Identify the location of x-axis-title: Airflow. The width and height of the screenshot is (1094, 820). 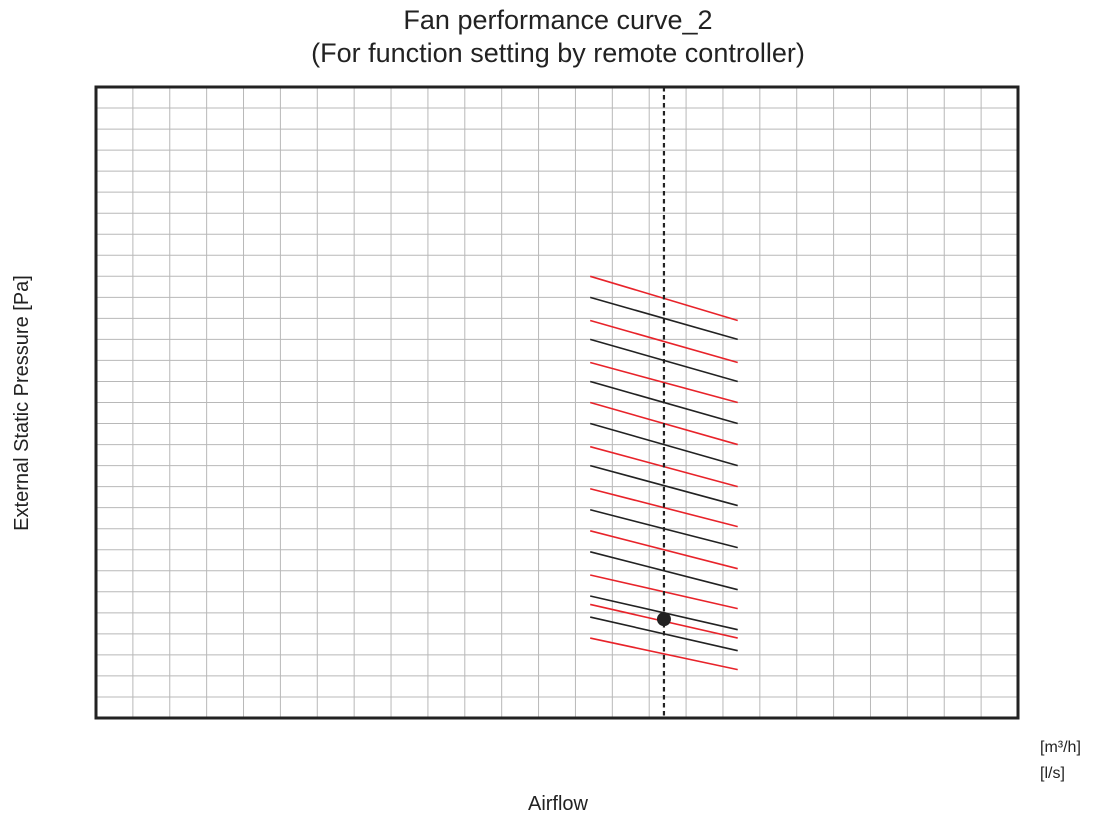
(558, 804).